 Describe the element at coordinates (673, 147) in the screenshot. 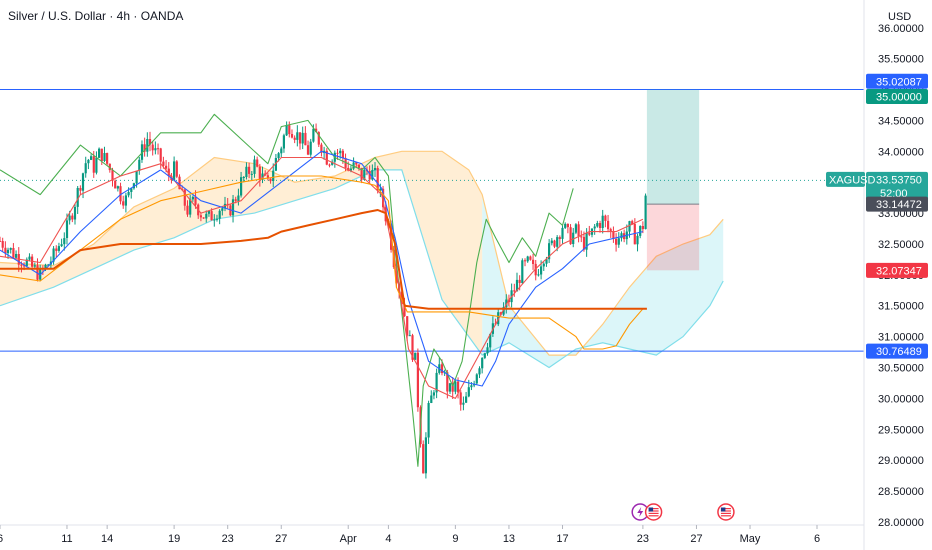

I see `position-profit-zone` at that location.